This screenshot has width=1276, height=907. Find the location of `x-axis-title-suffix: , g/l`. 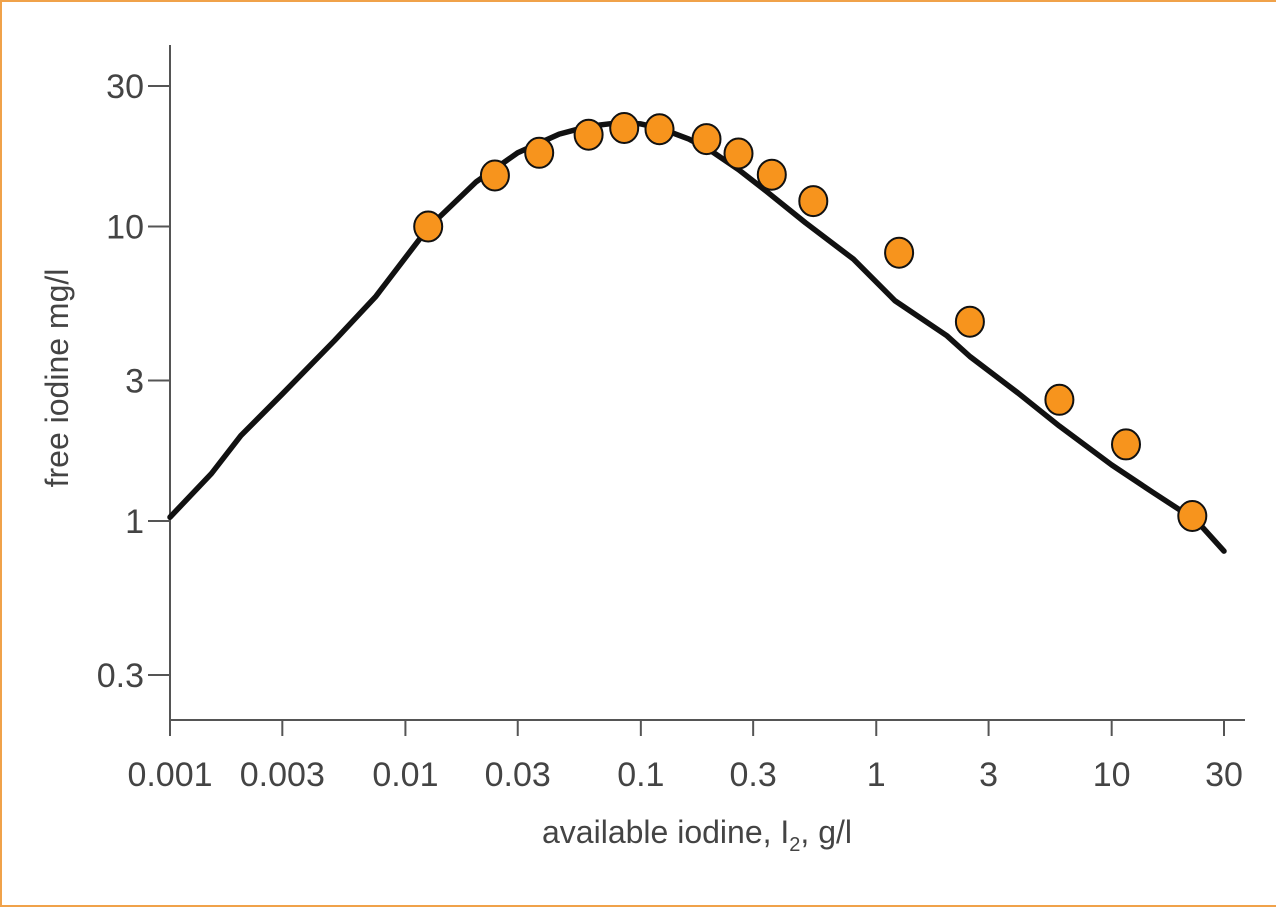

x-axis-title-suffix: , g/l is located at coordinates (826, 832).